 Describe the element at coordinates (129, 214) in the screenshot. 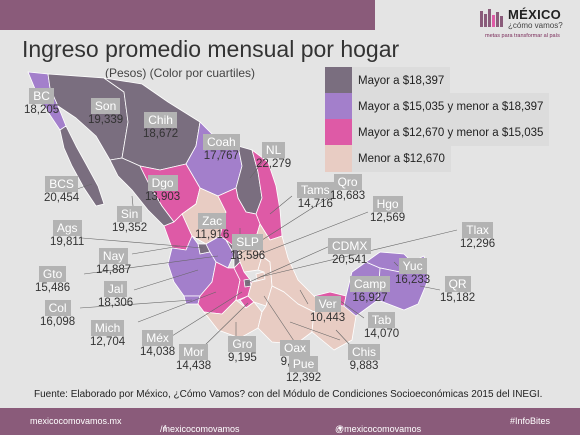

I see `state-abbr: Sin` at that location.